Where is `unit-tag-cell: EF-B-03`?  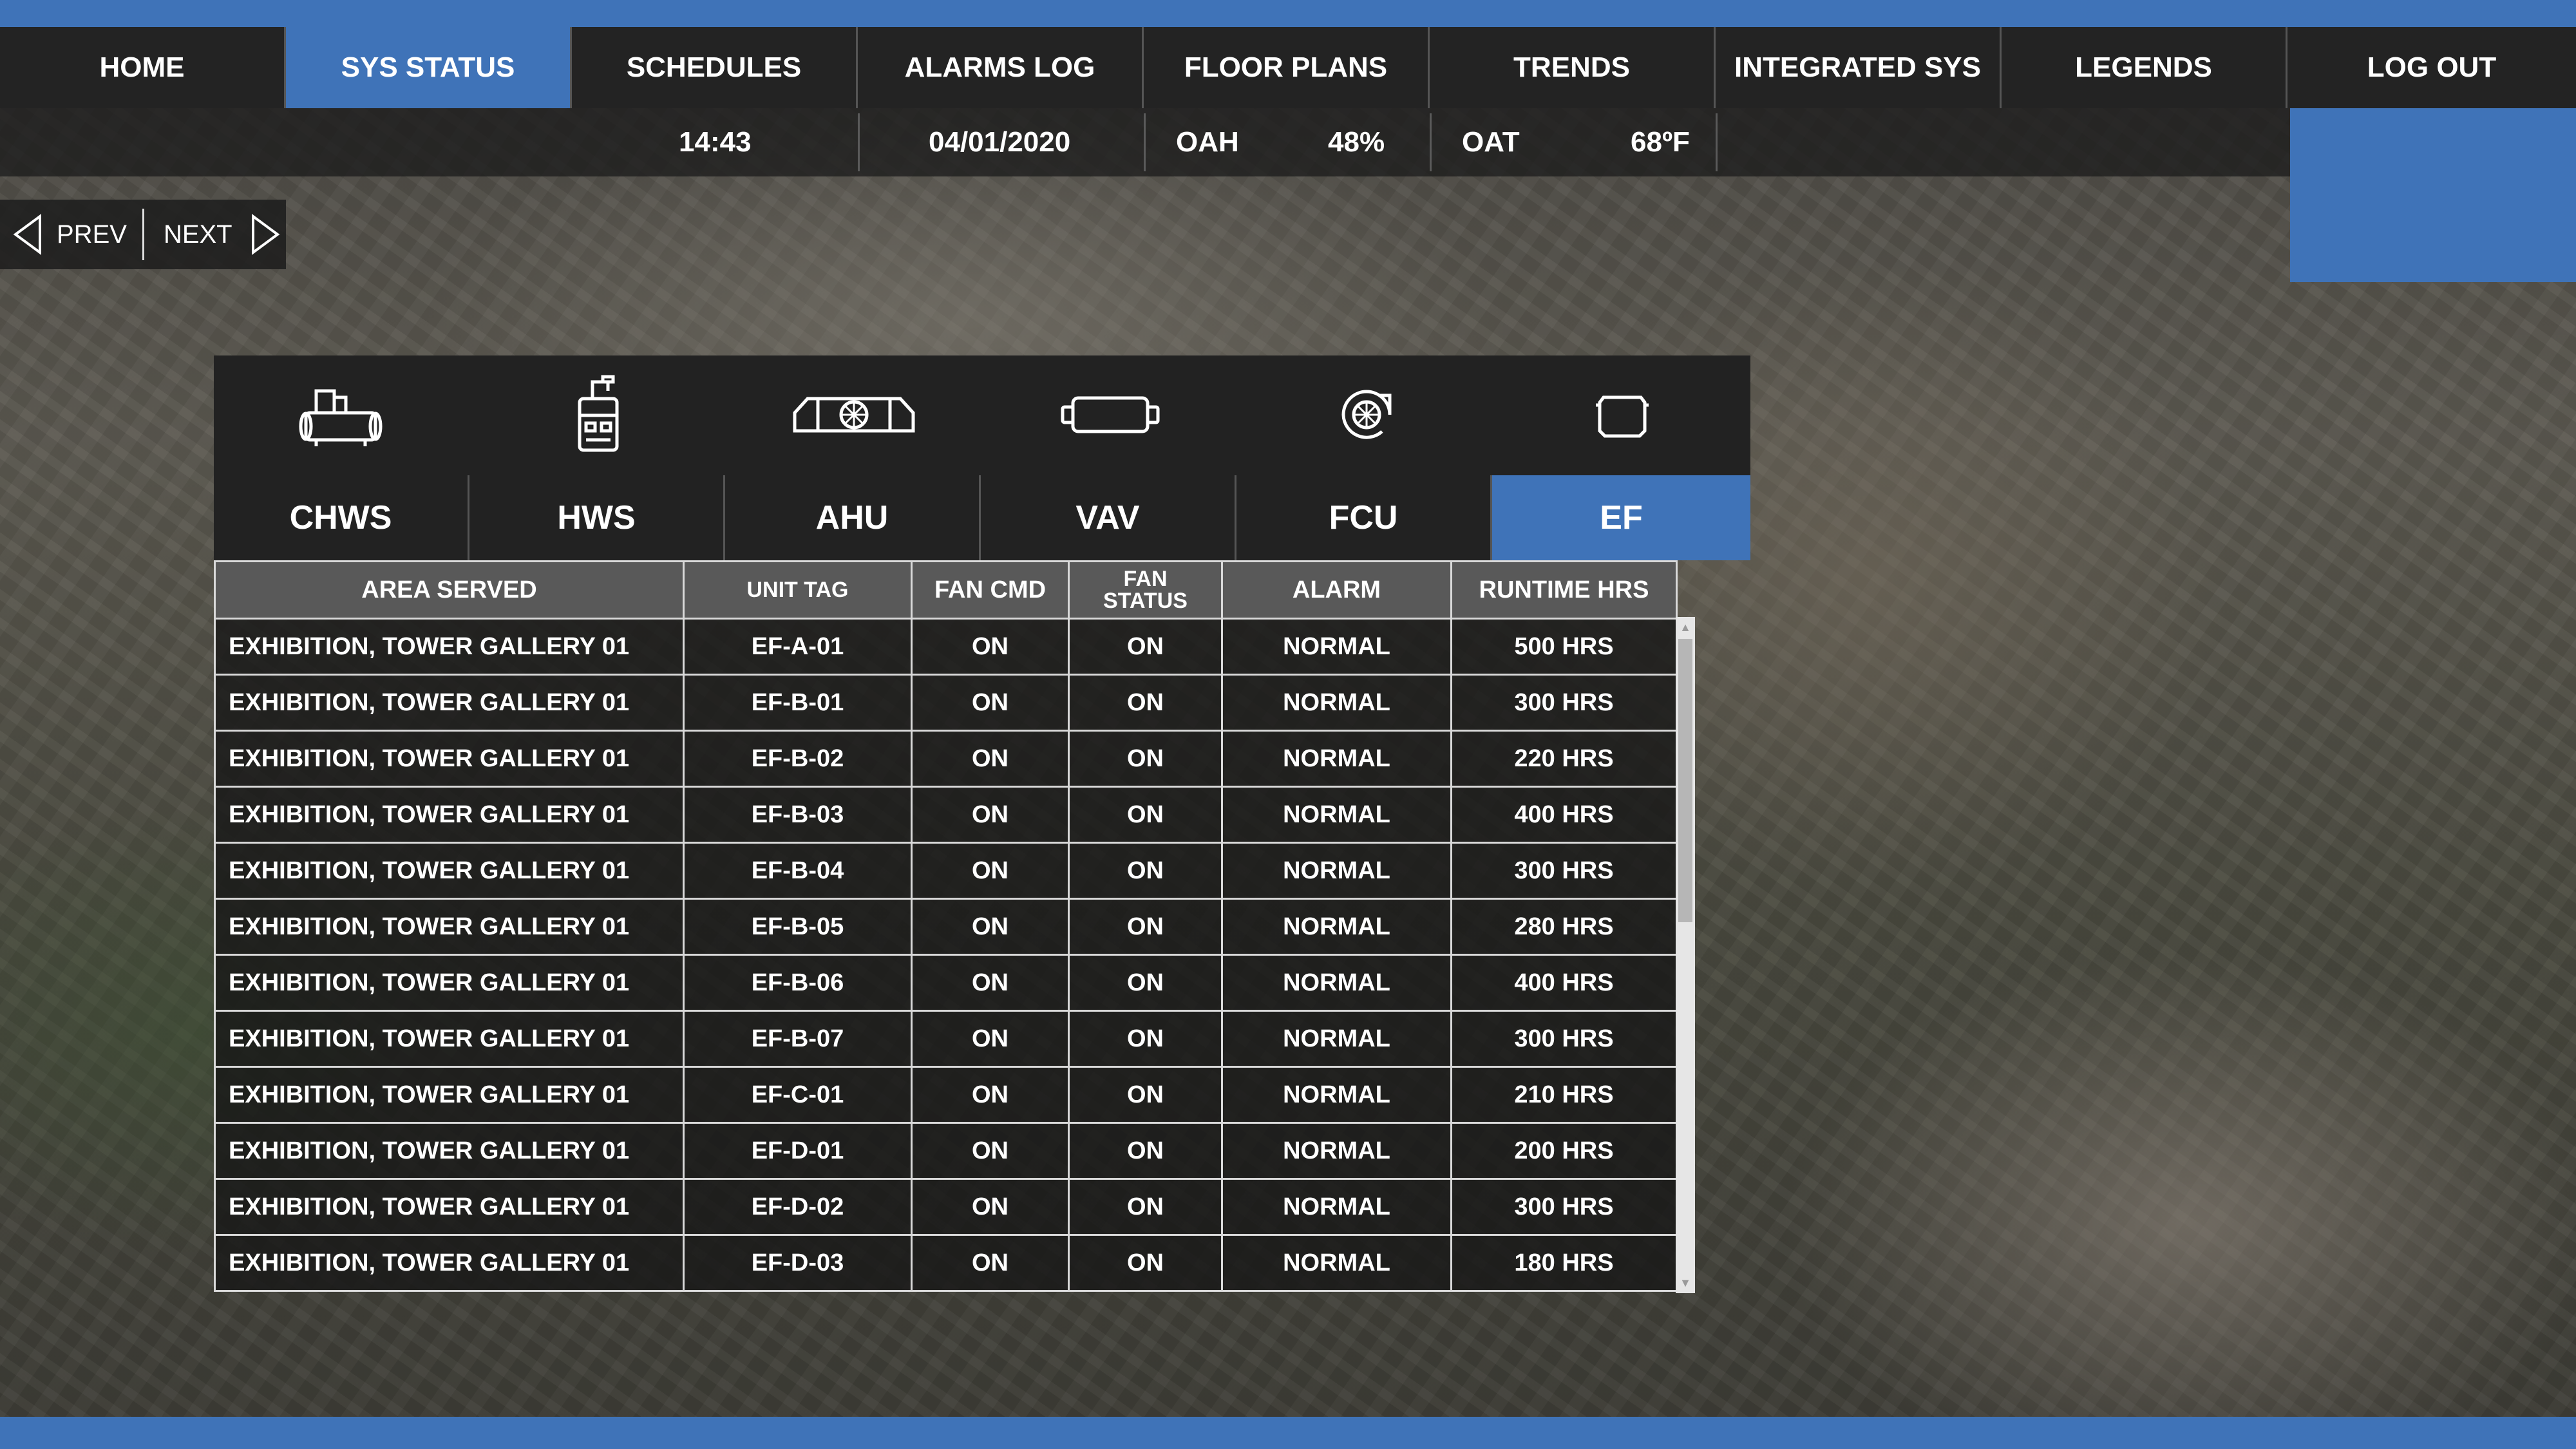
unit-tag-cell: EF-B-03 is located at coordinates (798, 815).